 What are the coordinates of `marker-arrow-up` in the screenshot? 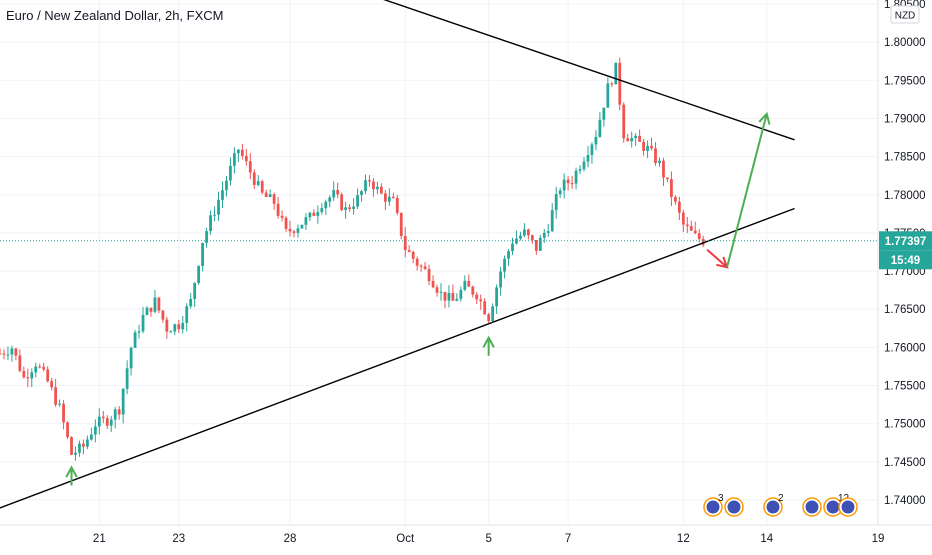 It's located at (71, 475).